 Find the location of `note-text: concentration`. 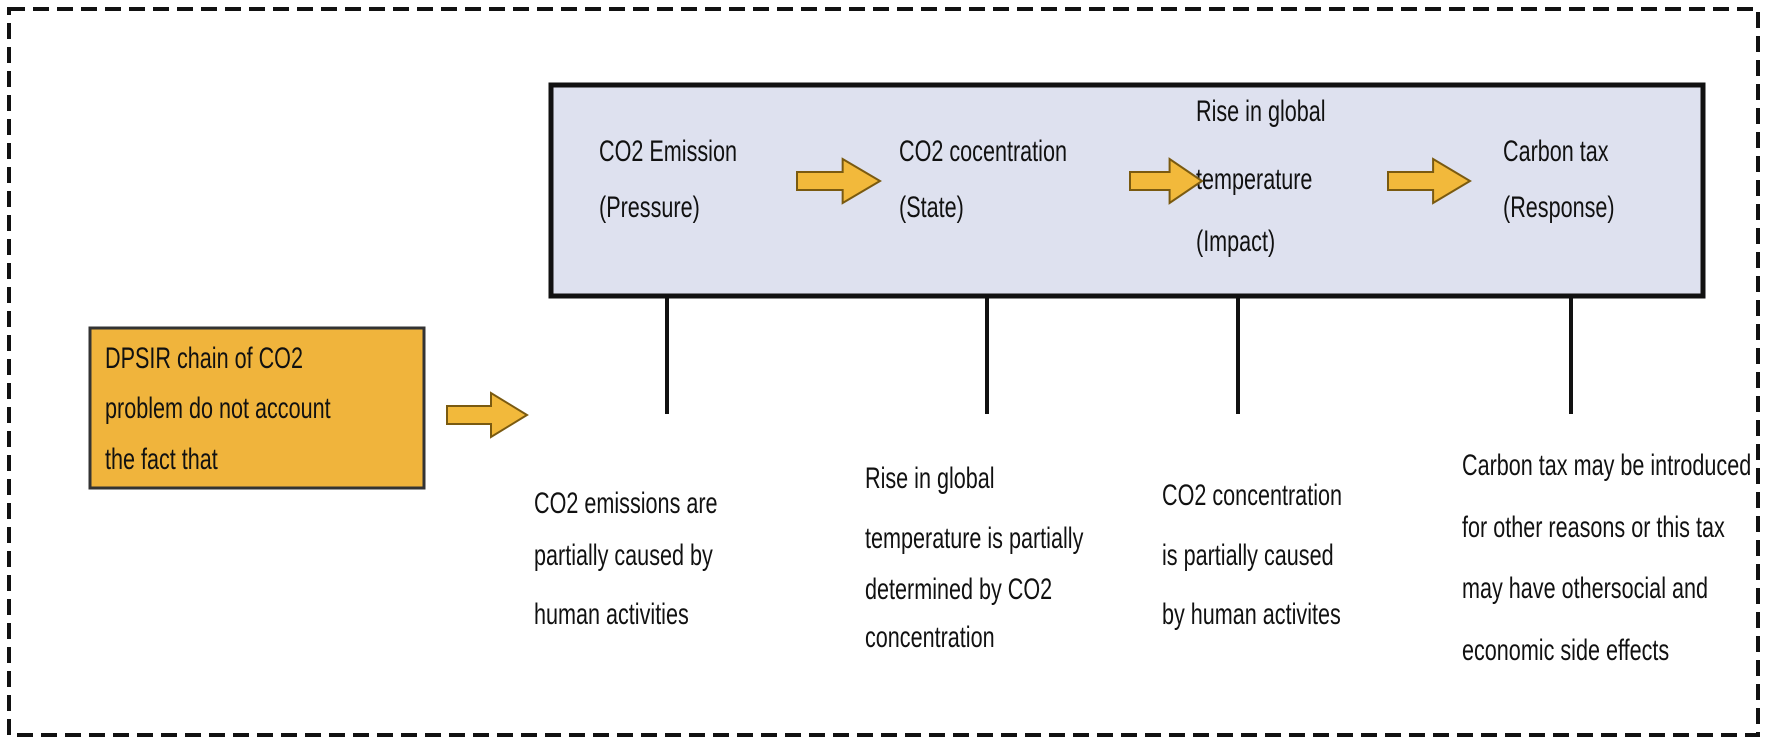

note-text: concentration is located at coordinates (930, 636).